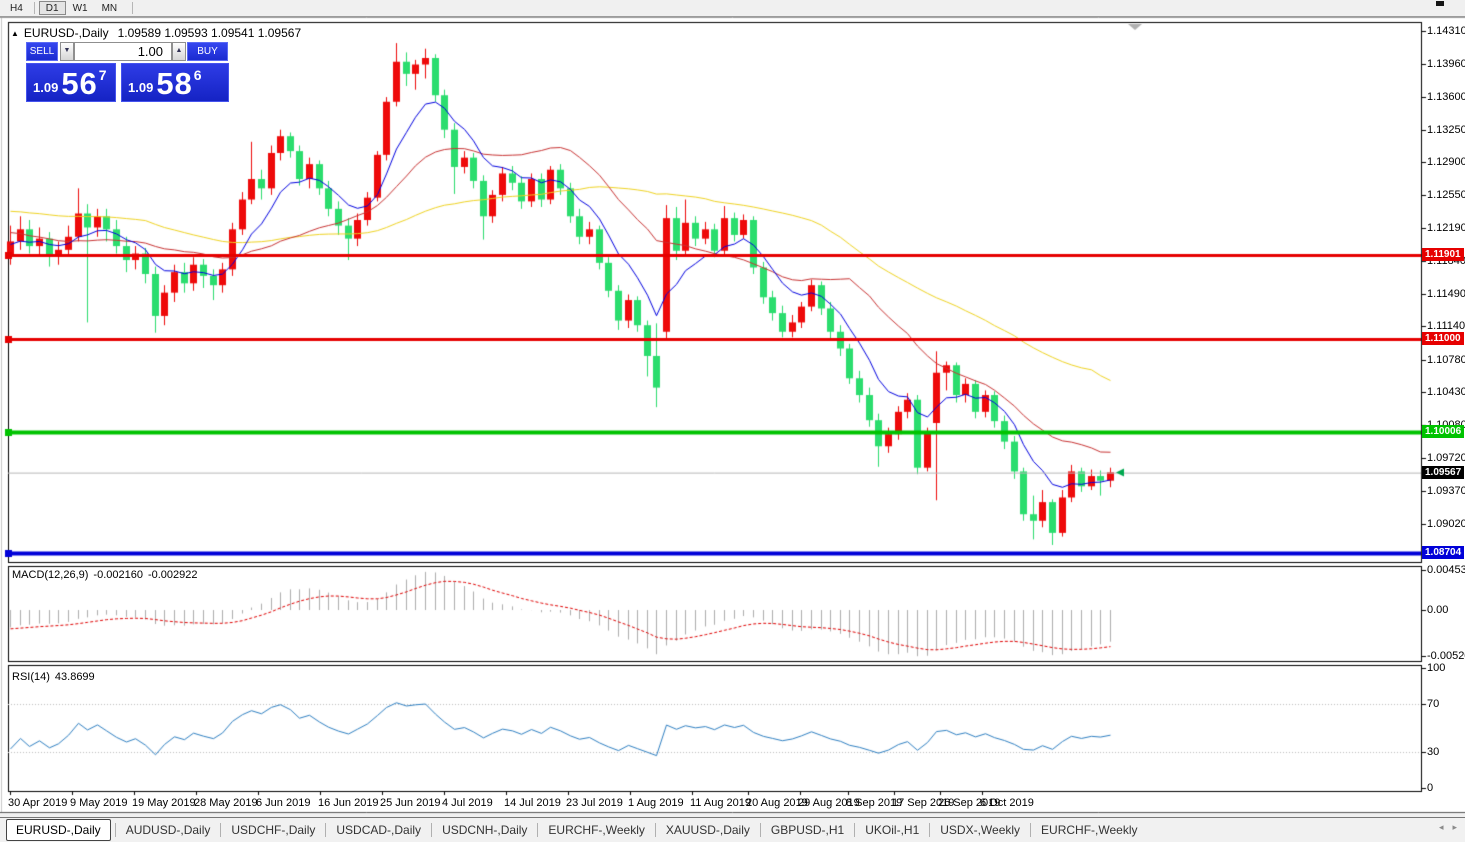  Describe the element at coordinates (410, 803) in the screenshot. I see `date-axis-label: 25 Jun 2019` at that location.